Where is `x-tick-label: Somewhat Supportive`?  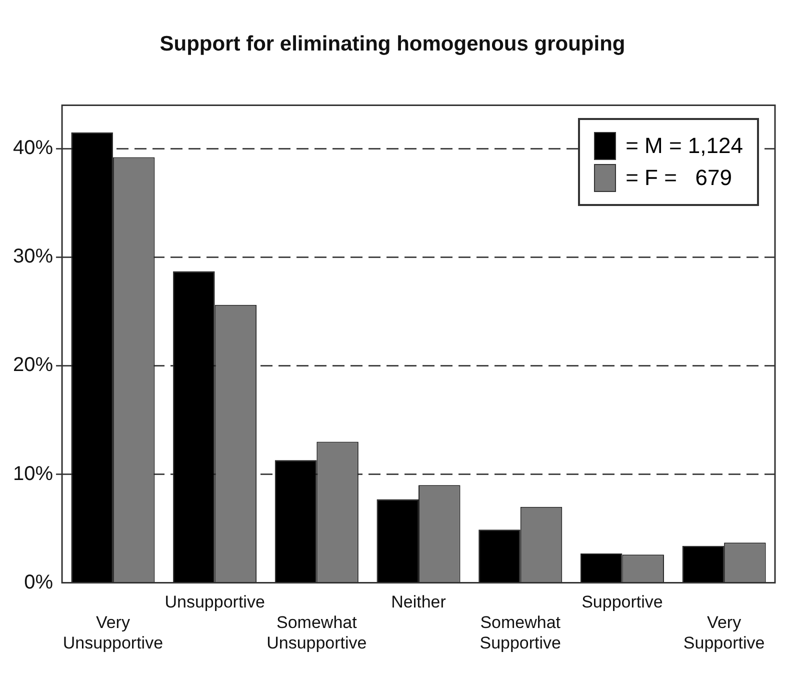
x-tick-label: Somewhat Supportive is located at coordinates (521, 632).